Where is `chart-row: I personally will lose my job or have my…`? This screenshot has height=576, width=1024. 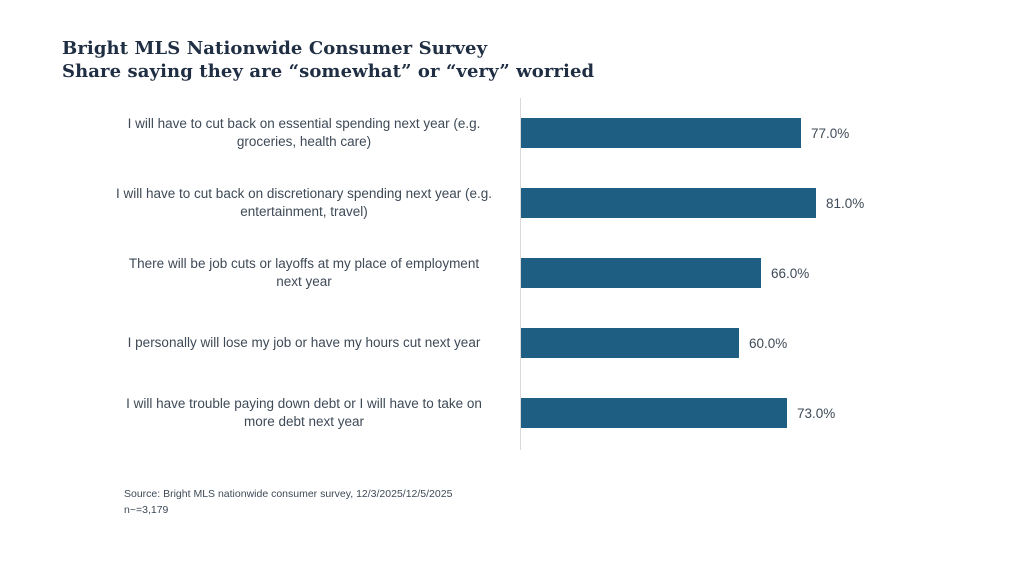 chart-row: I personally will lose my job or have my… is located at coordinates (510, 343).